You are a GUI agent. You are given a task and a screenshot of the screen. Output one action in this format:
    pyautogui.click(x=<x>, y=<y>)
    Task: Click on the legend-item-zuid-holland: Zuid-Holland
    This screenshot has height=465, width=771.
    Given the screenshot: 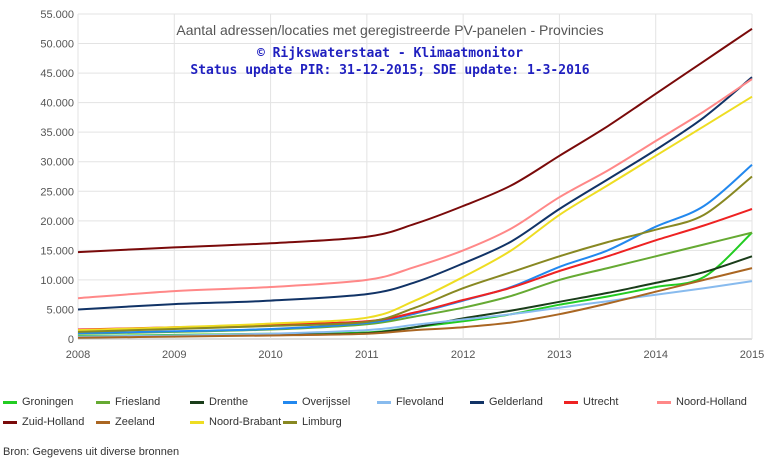 What is the action you would take?
    pyautogui.click(x=43, y=422)
    